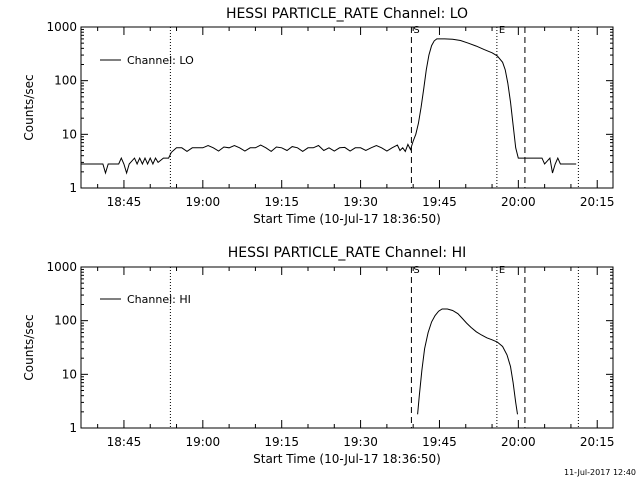 This screenshot has width=640, height=480. I want to click on chart-title: HESSI PARTICLE_RATE Channel: HI, so click(347, 253).